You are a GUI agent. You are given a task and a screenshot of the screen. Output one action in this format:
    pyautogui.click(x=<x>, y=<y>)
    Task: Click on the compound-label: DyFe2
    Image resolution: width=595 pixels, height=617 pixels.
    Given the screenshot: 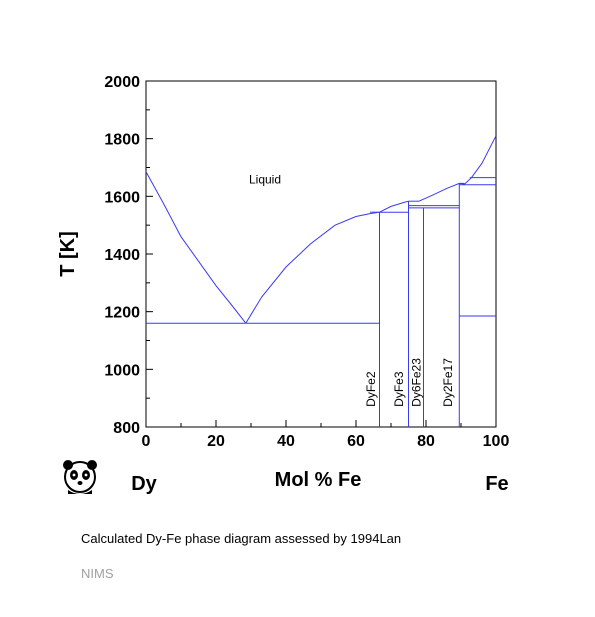 What is the action you would take?
    pyautogui.click(x=371, y=389)
    